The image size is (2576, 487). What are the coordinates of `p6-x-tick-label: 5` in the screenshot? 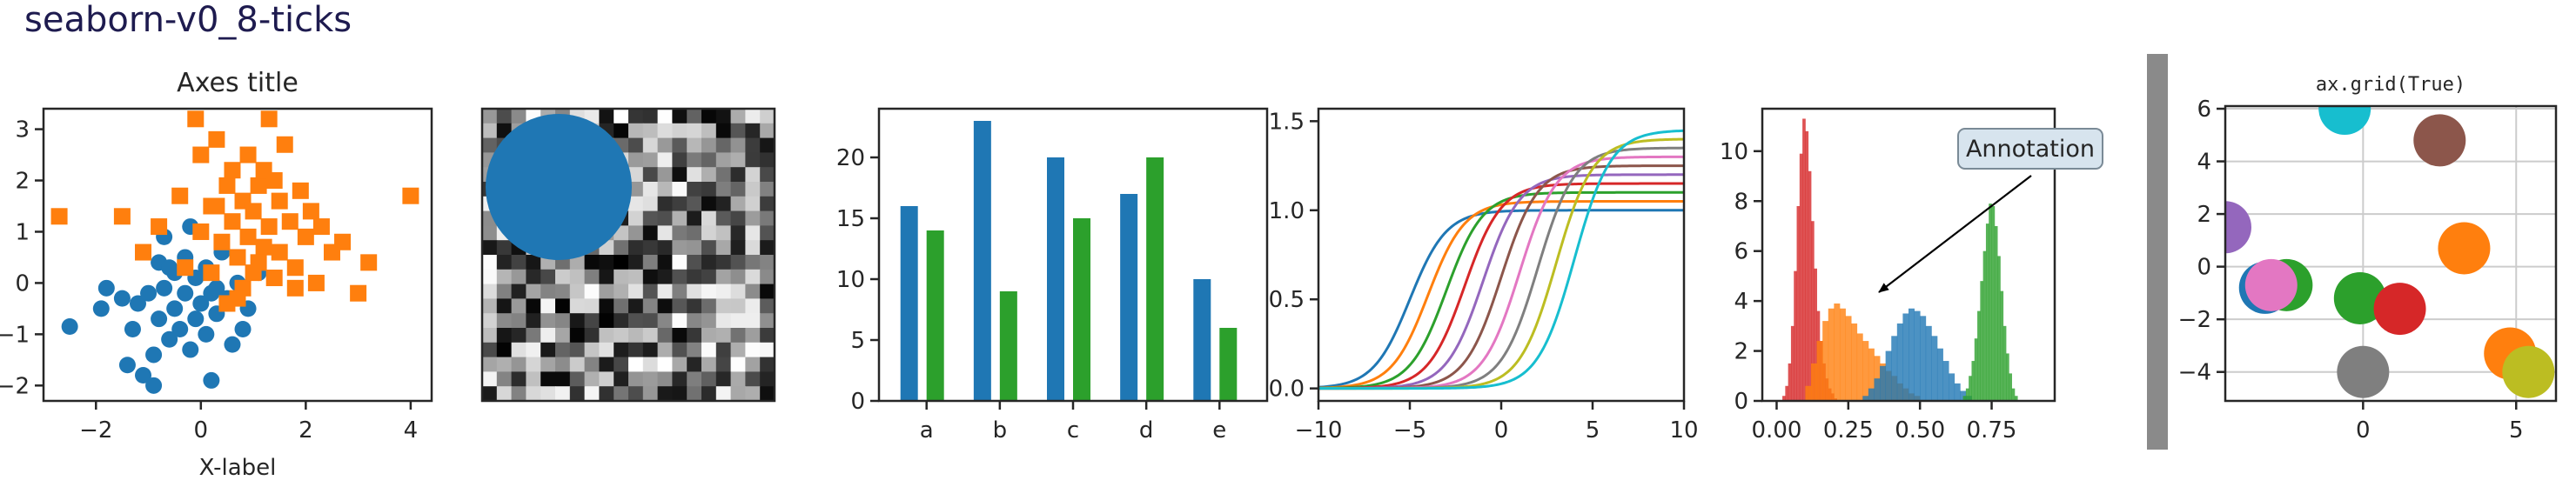 It's located at (2516, 430).